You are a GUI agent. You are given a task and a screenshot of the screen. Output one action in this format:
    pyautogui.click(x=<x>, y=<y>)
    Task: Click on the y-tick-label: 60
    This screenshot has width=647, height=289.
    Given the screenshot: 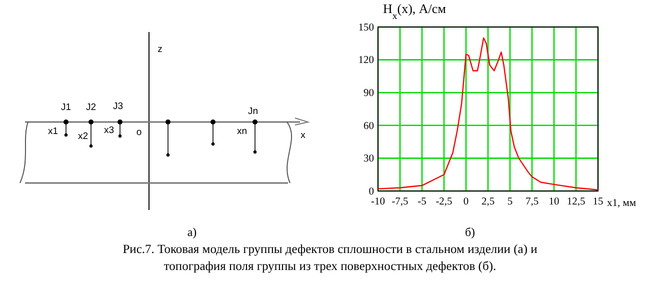 What is the action you would take?
    pyautogui.click(x=369, y=126)
    